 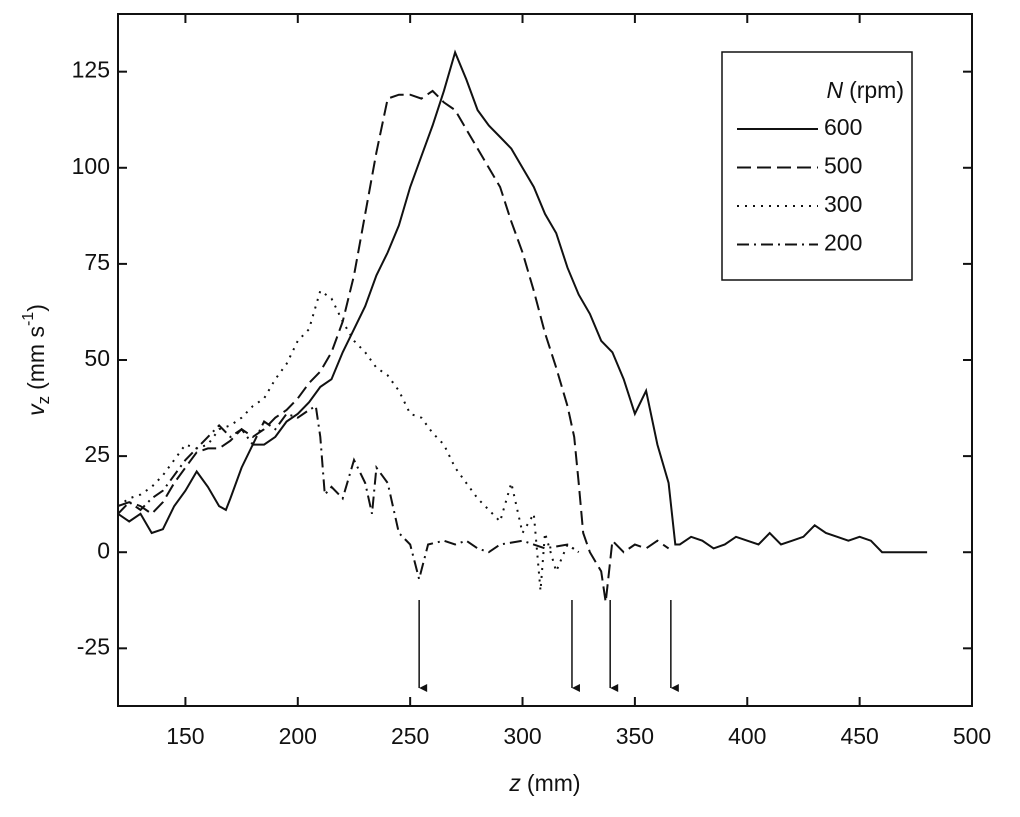 I want to click on y-label-unit: (mm s, so click(x=36, y=358).